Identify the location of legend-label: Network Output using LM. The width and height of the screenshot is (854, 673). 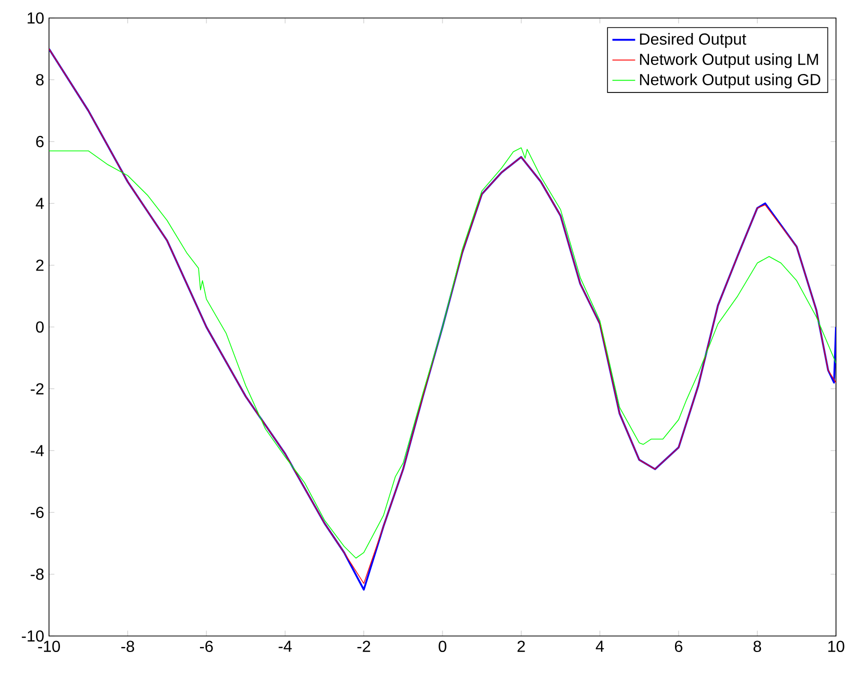
(729, 60).